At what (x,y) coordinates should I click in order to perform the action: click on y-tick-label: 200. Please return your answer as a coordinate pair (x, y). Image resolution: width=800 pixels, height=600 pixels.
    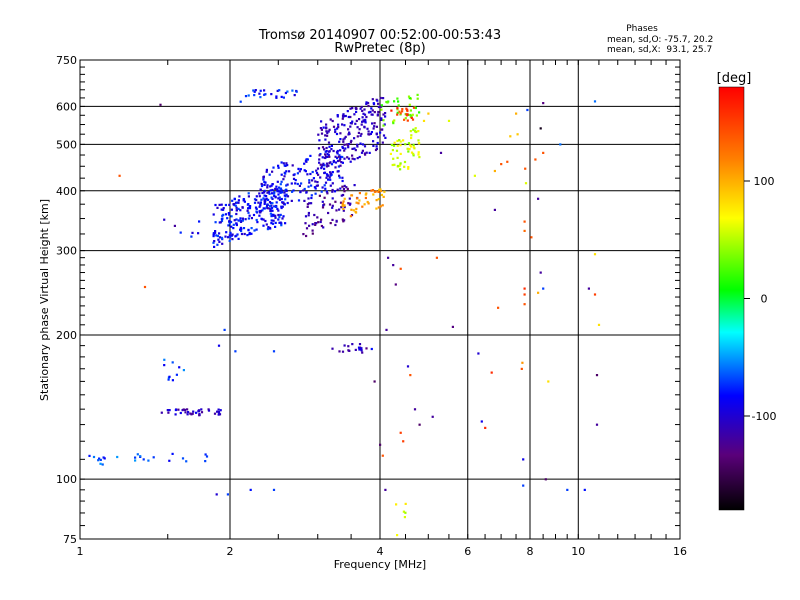
    Looking at the image, I should click on (66, 335).